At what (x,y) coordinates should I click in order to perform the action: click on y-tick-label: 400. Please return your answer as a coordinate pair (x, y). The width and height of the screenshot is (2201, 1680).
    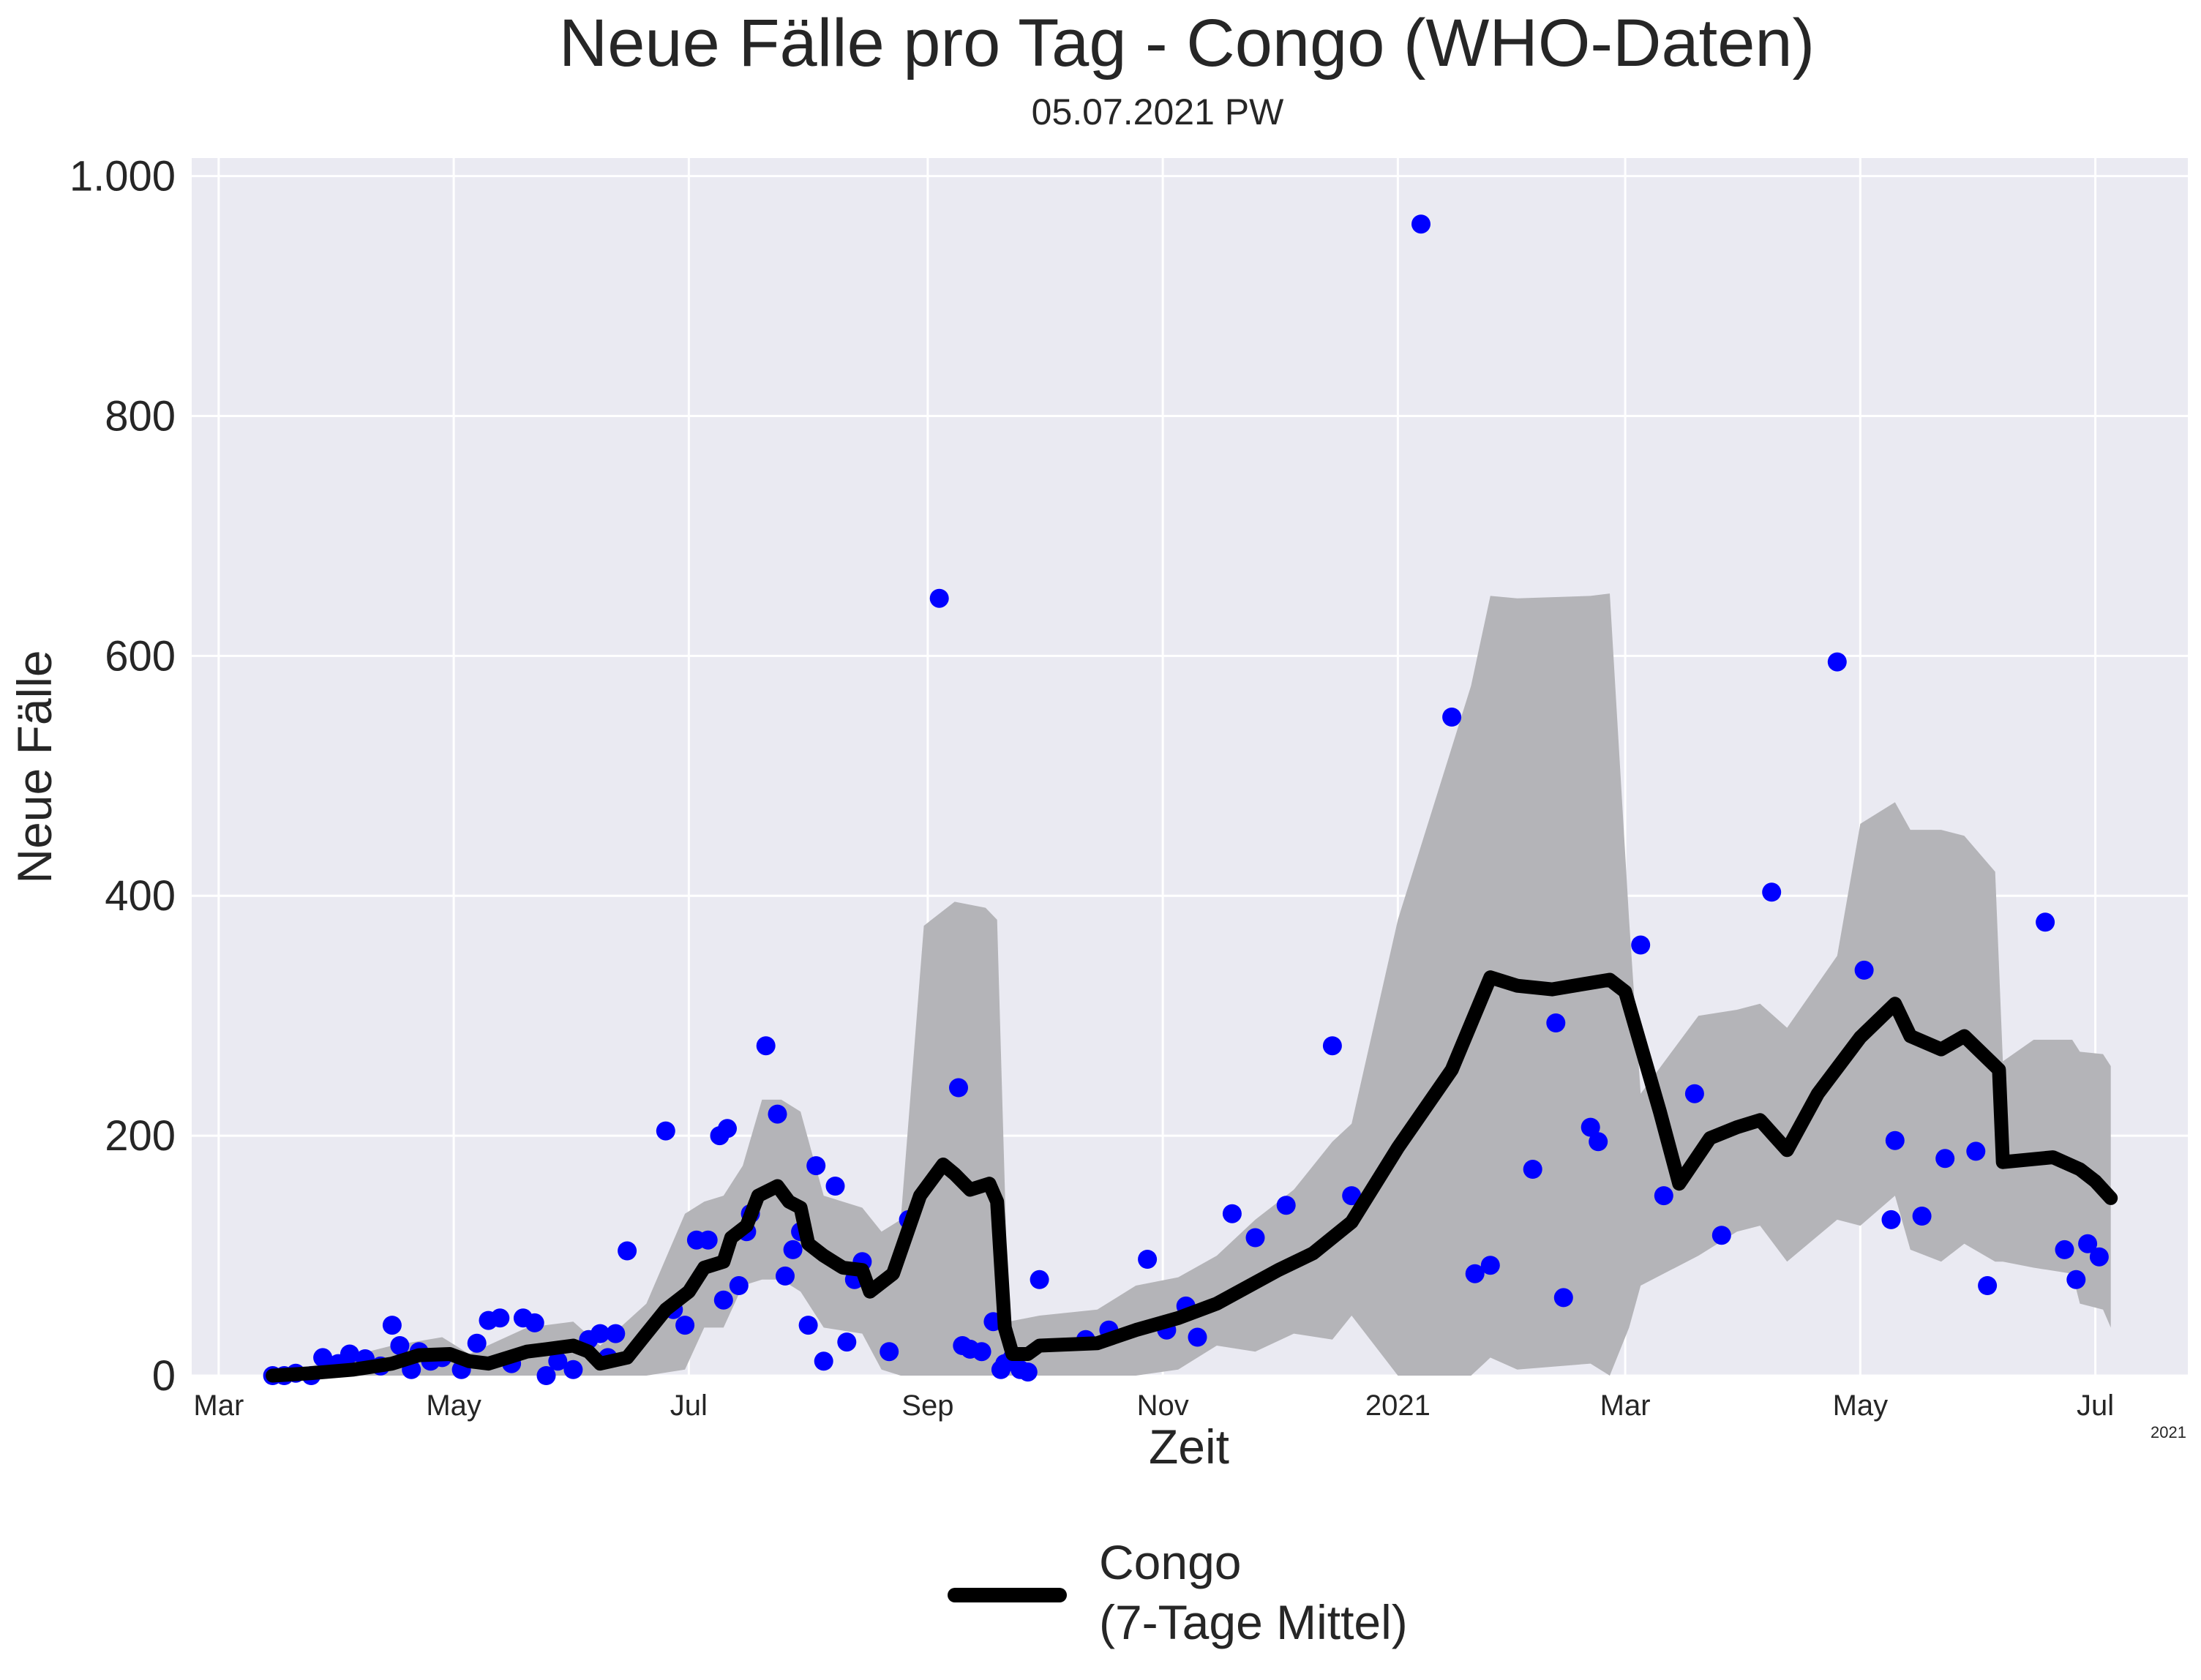
    Looking at the image, I should click on (140, 896).